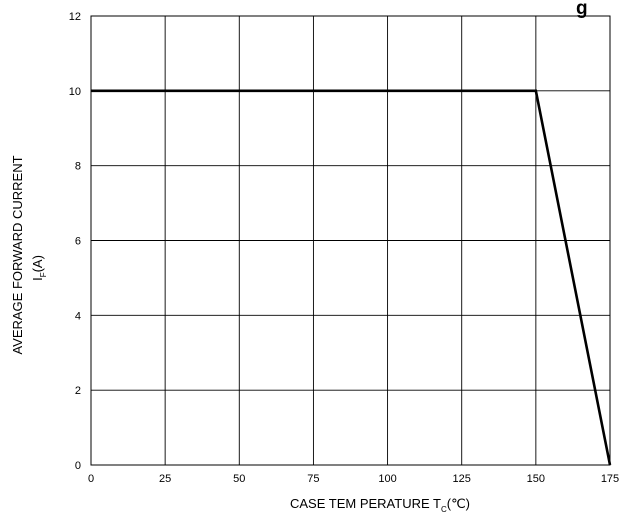 The height and width of the screenshot is (523, 620). I want to click on x-tick-label-50: 50, so click(239, 479).